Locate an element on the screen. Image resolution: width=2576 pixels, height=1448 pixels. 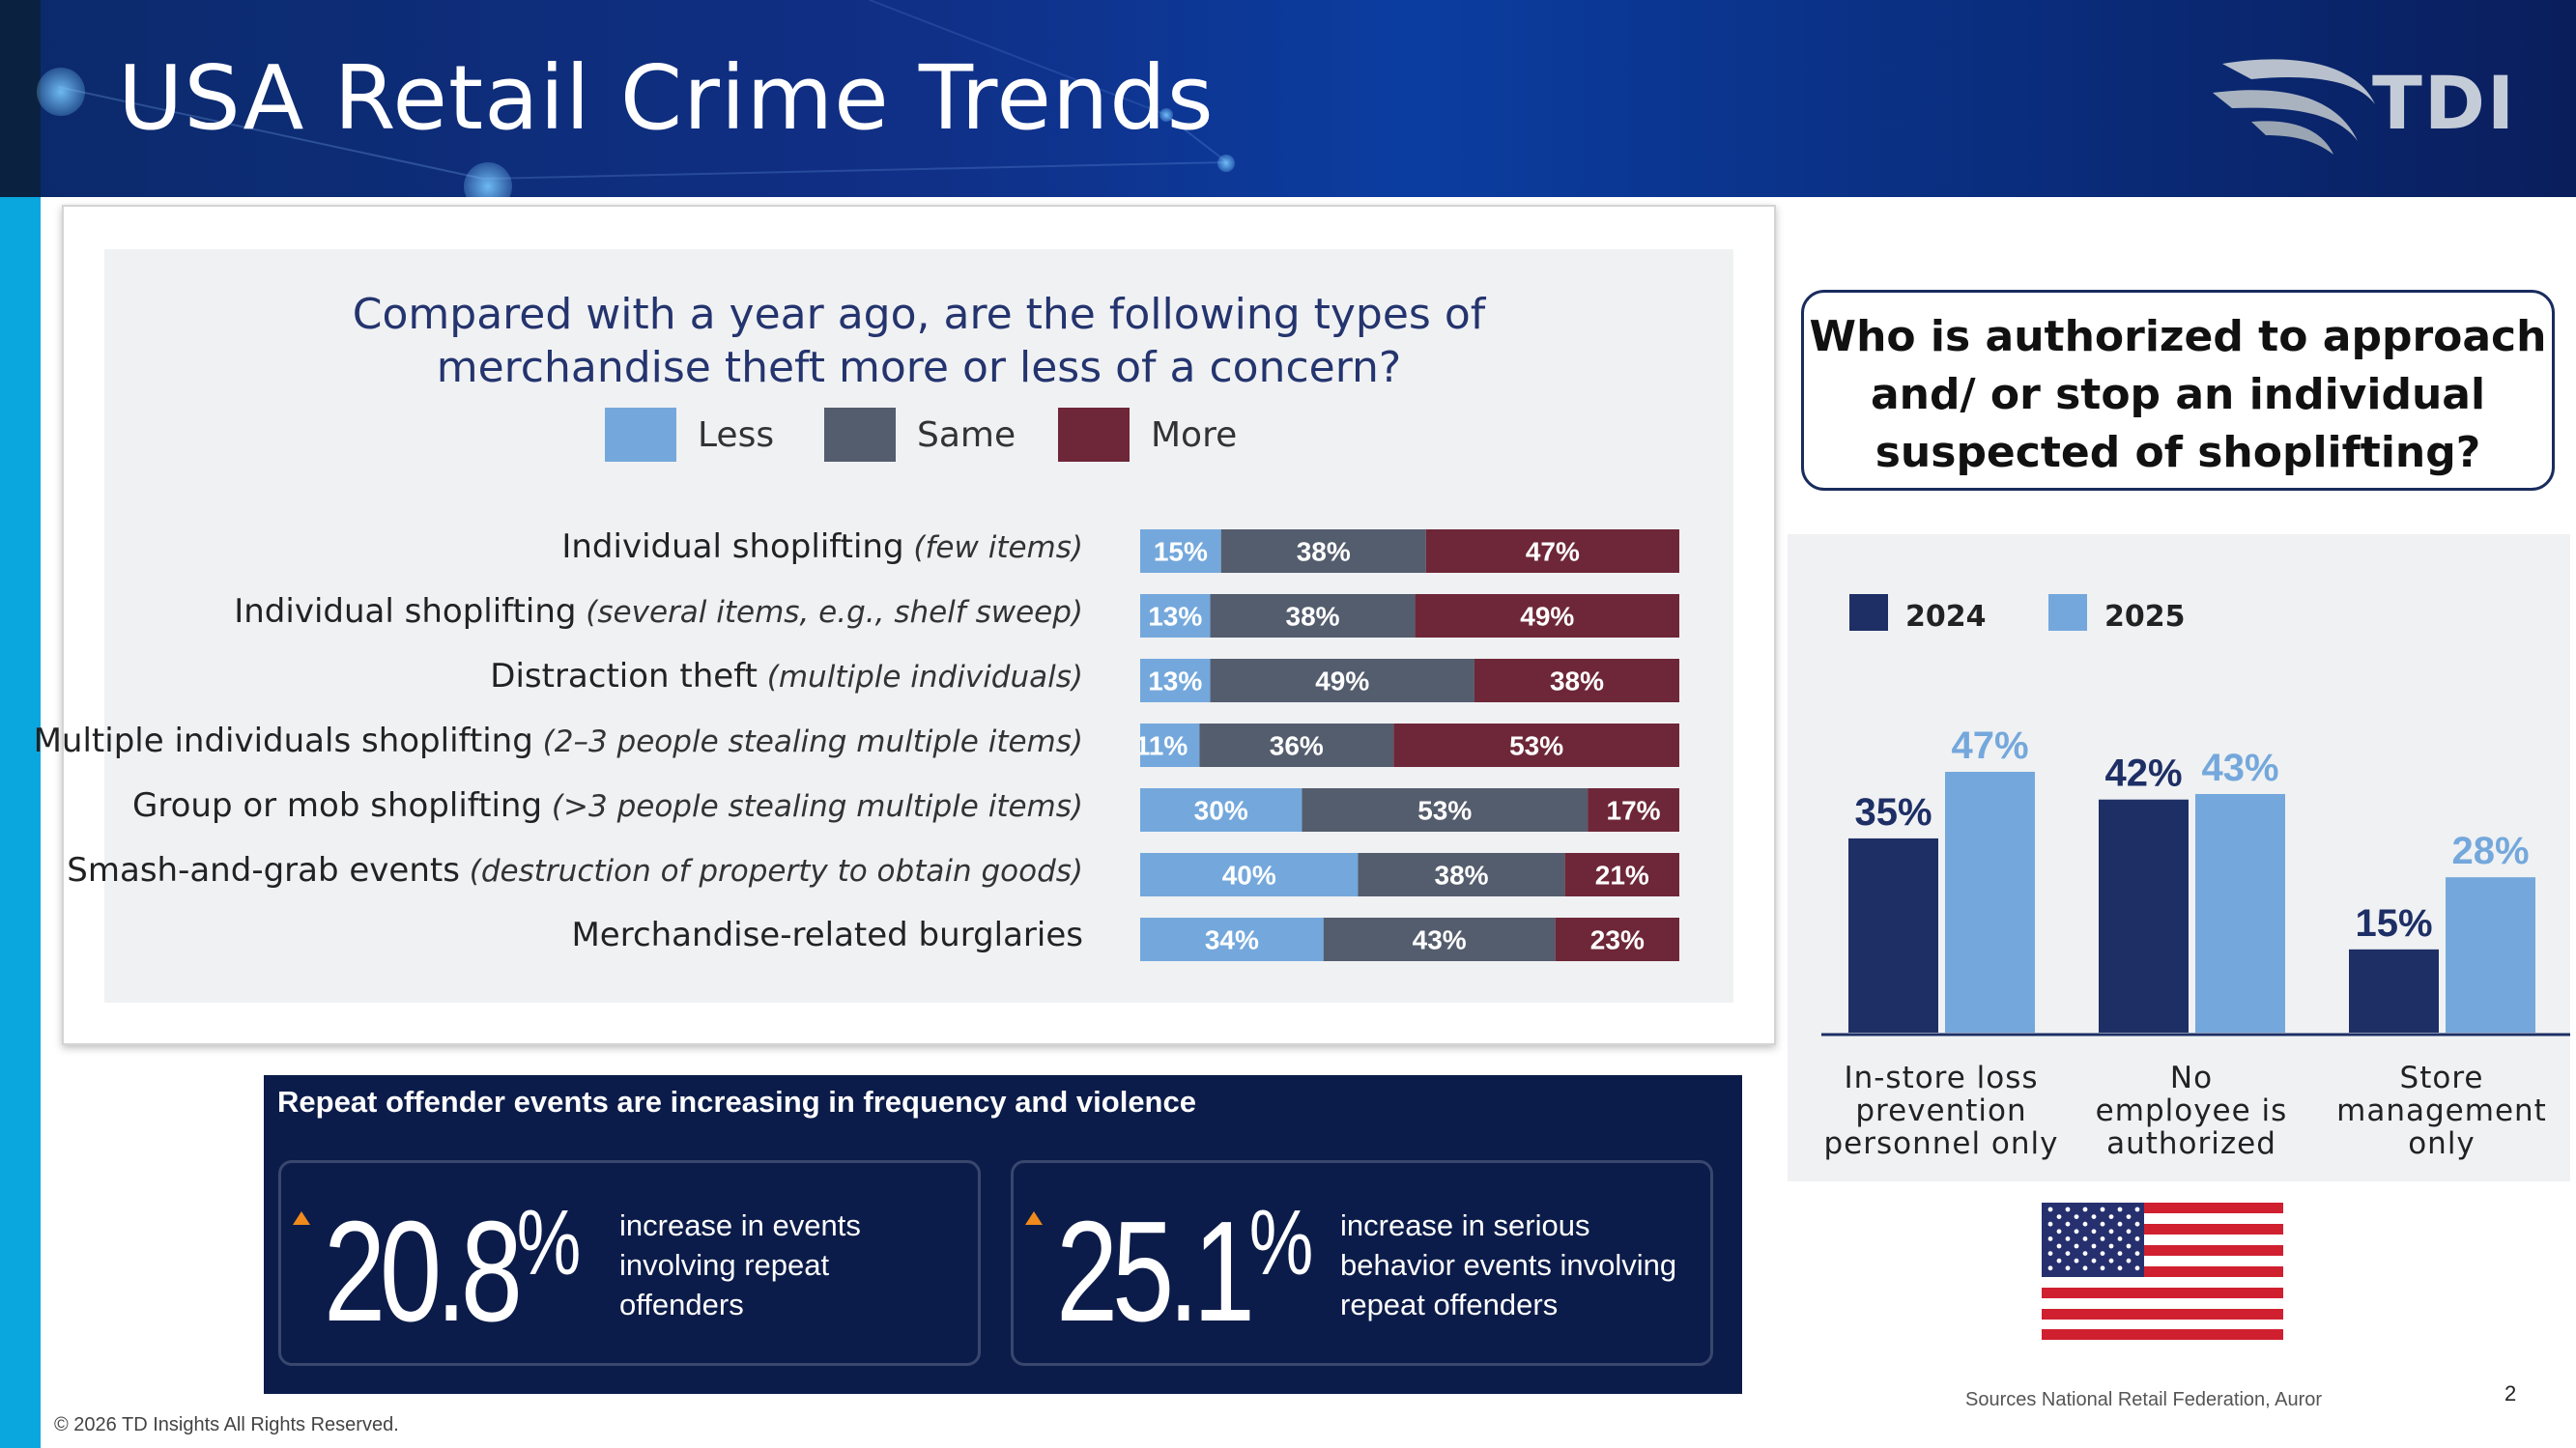
row-label-note: (few items) is located at coordinates (993, 547).